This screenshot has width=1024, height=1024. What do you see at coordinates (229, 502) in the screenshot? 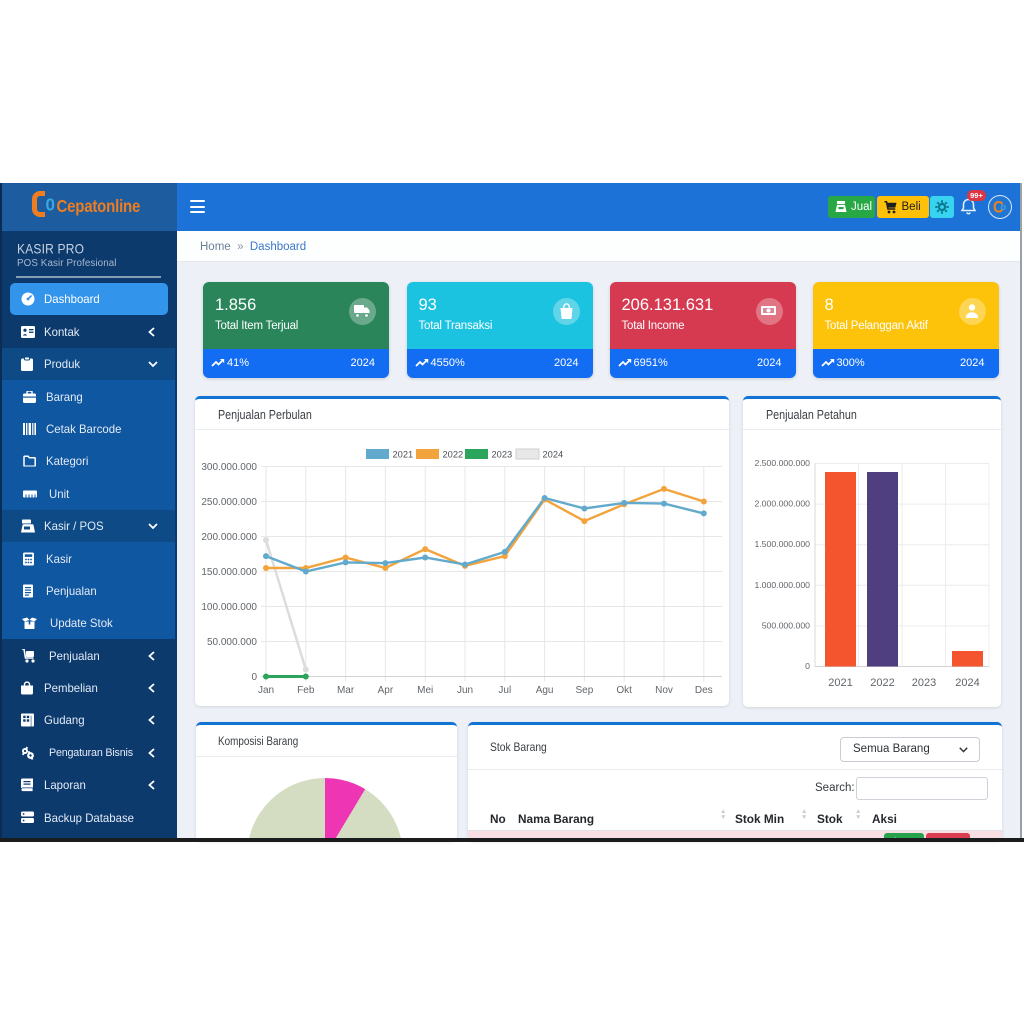
I see `svg-text: 250.000.000` at bounding box center [229, 502].